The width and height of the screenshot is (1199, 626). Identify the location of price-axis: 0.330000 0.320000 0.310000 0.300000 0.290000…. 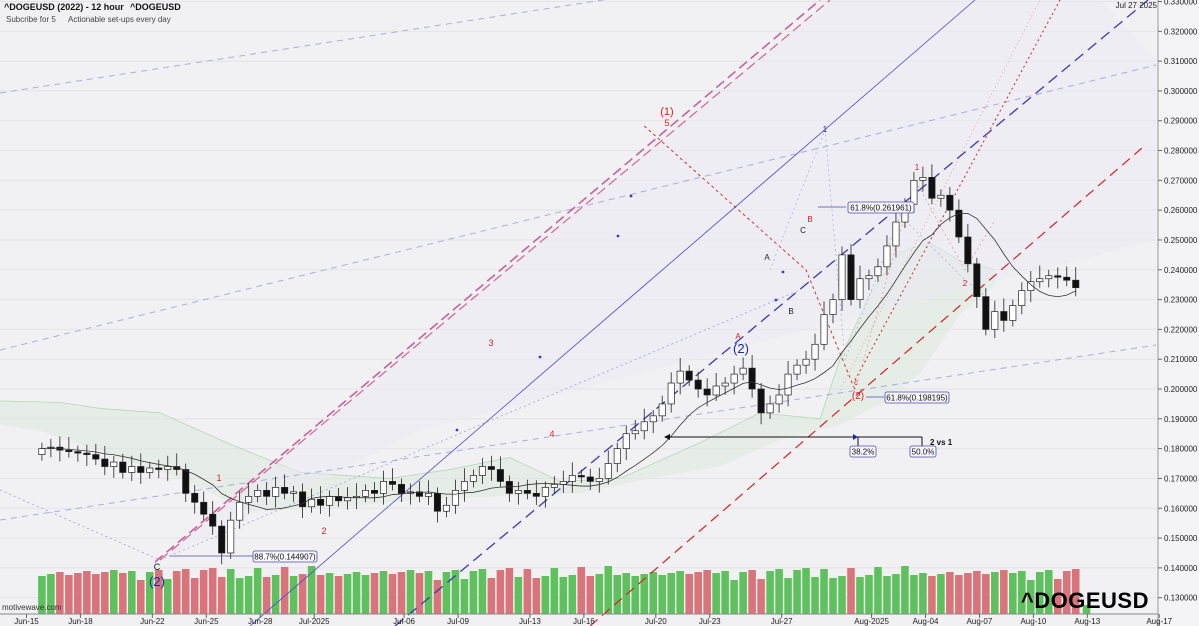
(1178, 313).